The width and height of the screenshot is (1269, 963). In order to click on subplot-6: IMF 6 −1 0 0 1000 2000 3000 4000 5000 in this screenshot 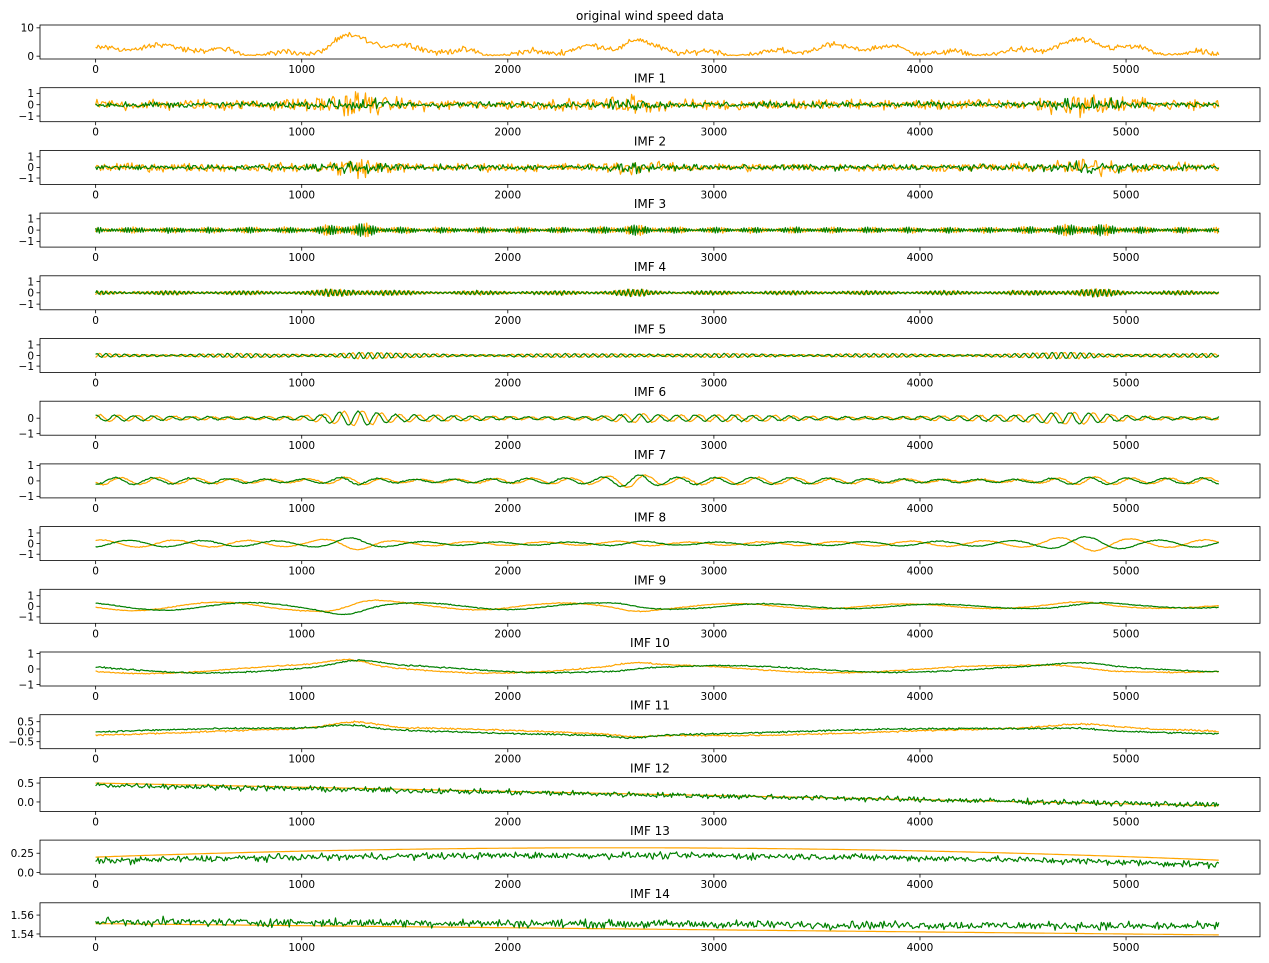, I will do `click(640, 418)`.